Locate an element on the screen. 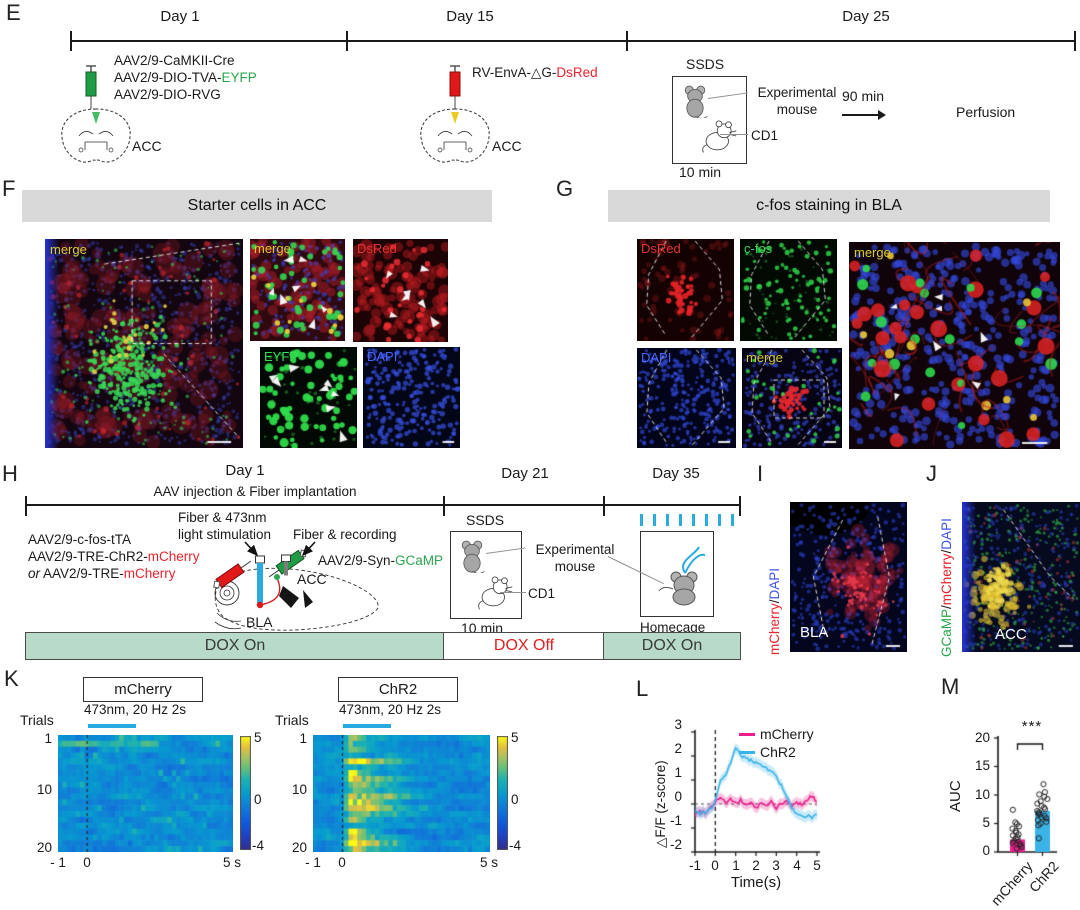  coronal-brain-icon2 is located at coordinates (455, 135).